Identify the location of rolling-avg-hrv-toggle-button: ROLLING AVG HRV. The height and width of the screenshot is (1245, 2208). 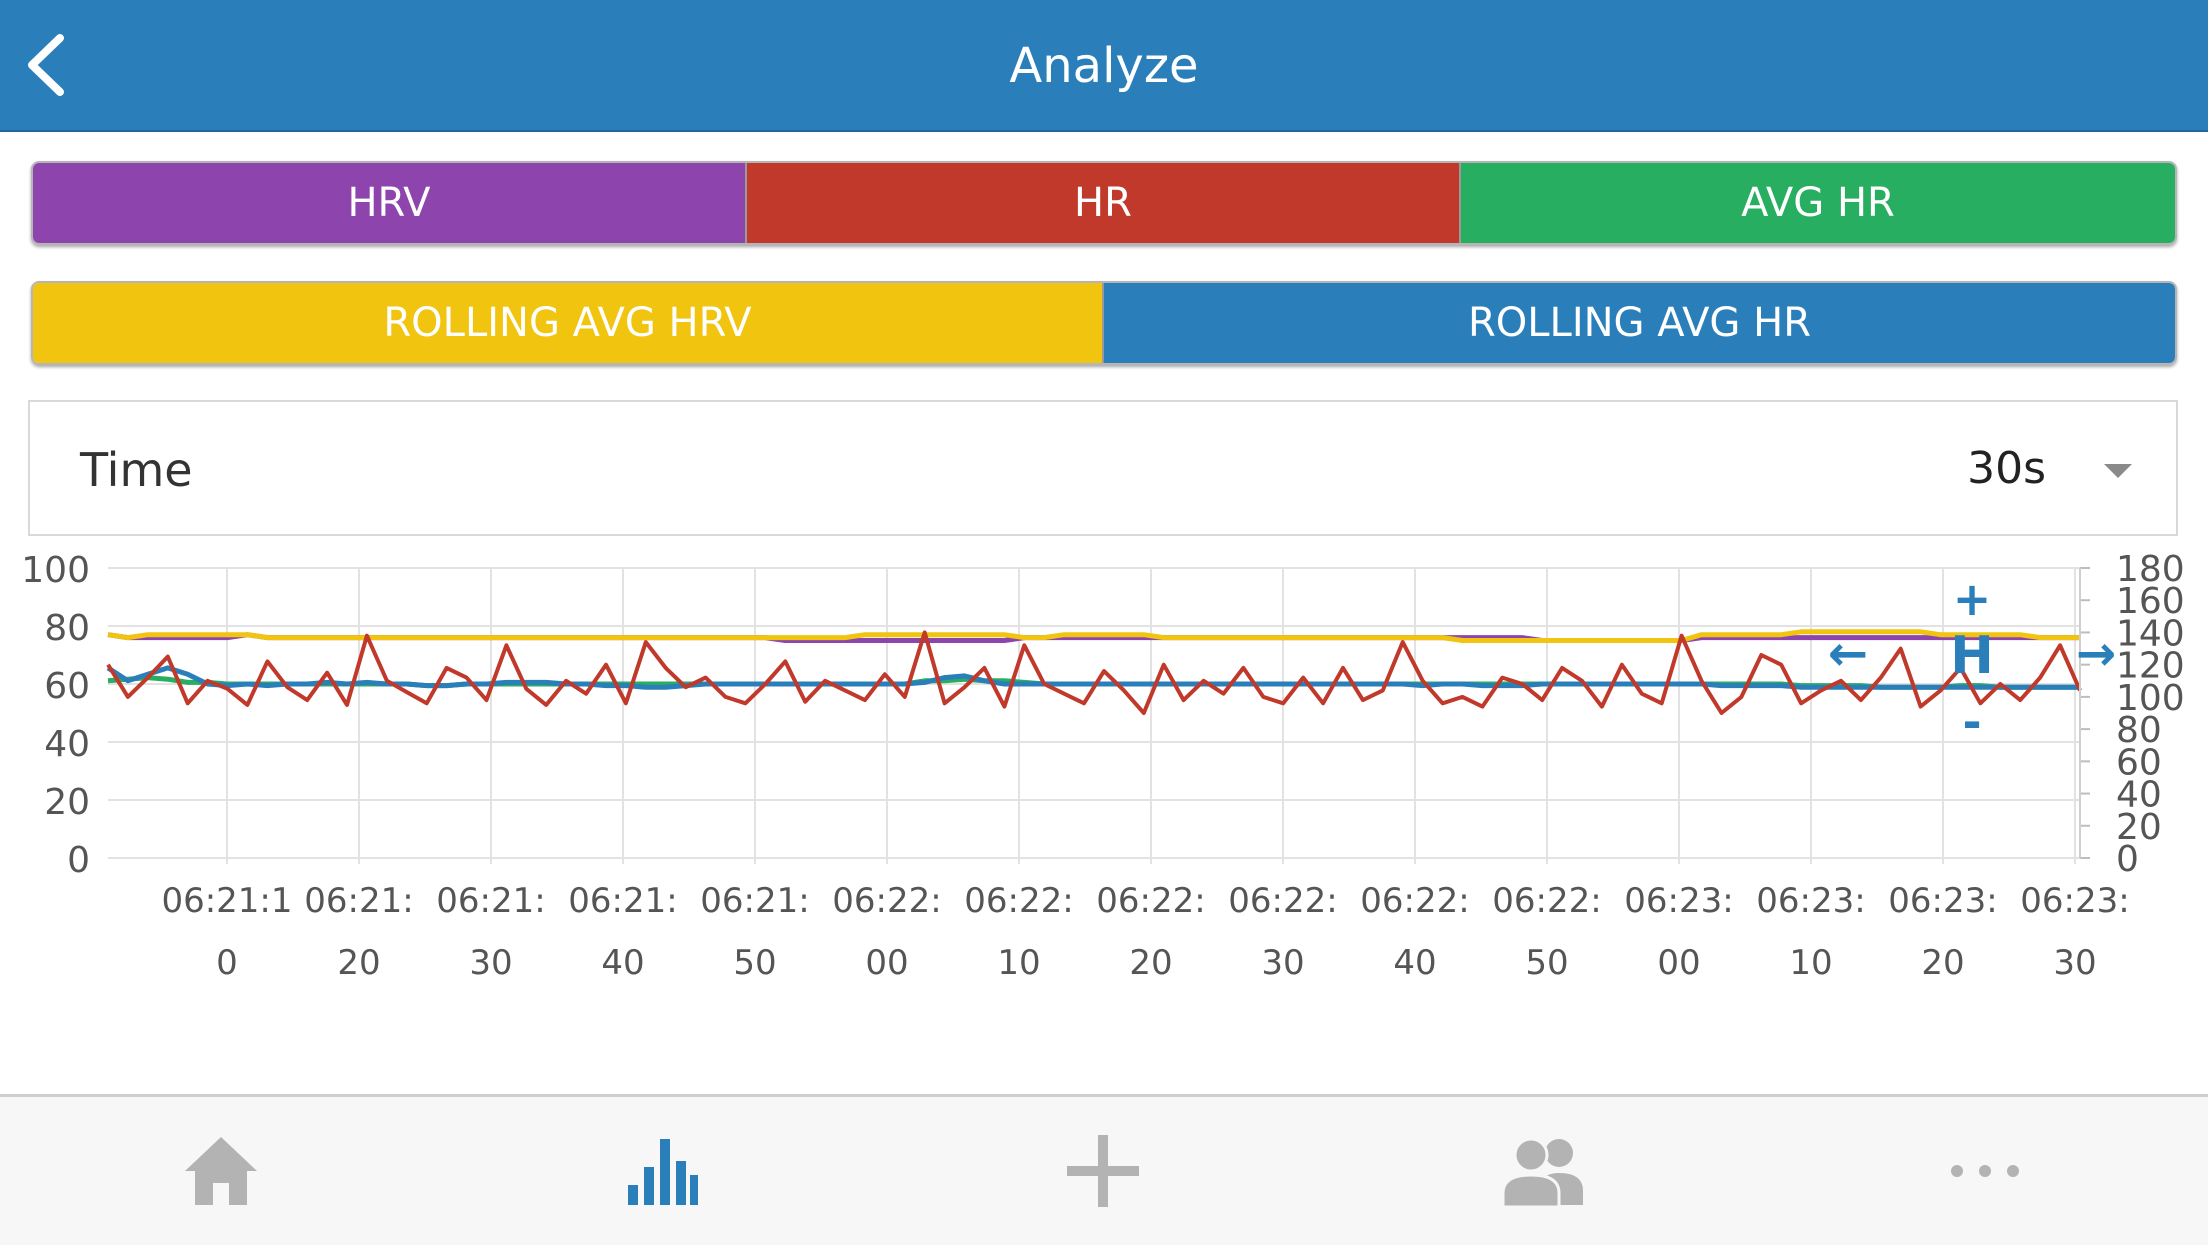
(568, 323).